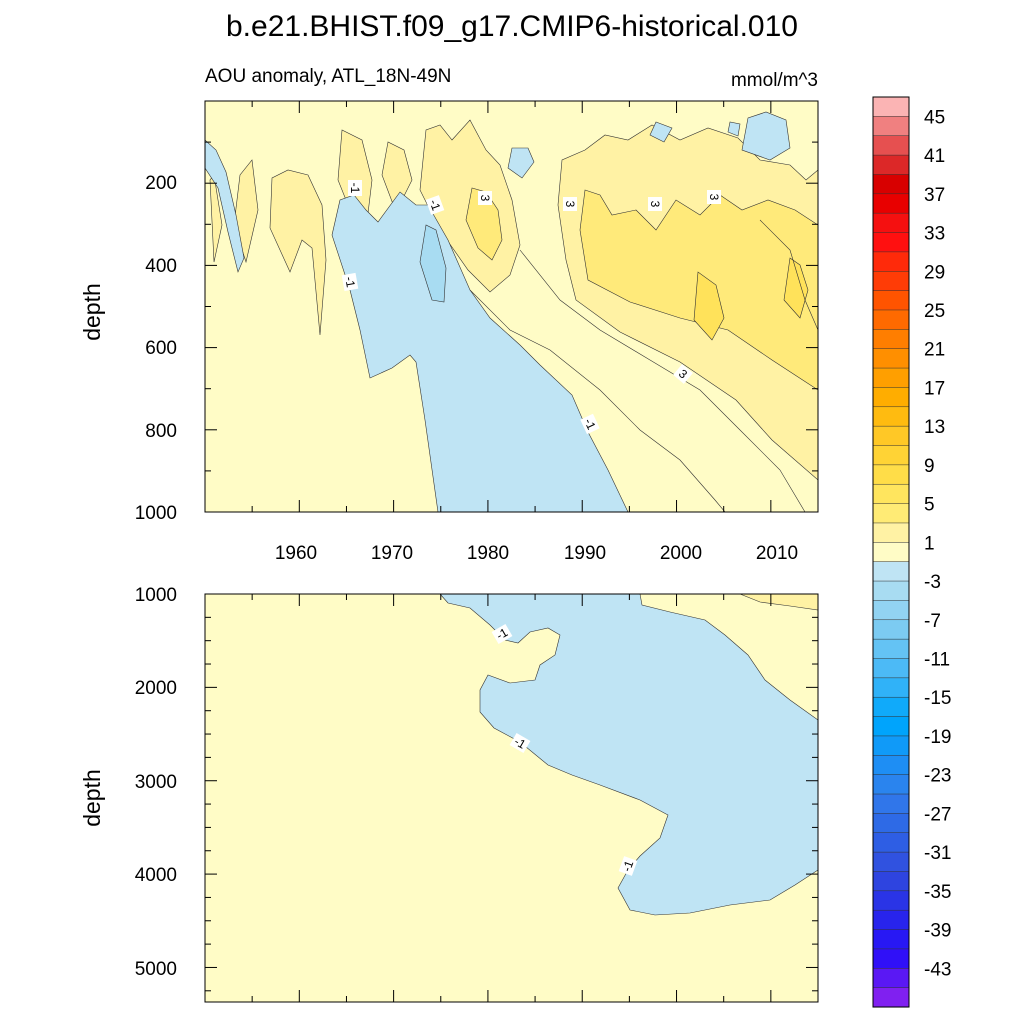 The image size is (1024, 1024). What do you see at coordinates (156, 782) in the screenshot?
I see `lower-ytick-label-3000: 3000` at bounding box center [156, 782].